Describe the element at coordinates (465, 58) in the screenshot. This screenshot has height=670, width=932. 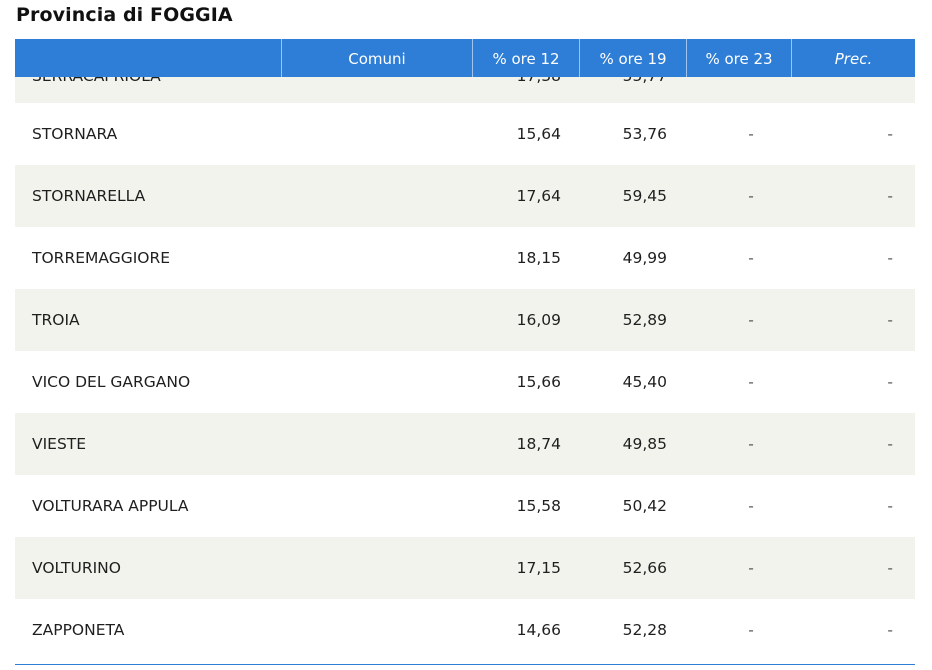
I see `table-header: Comuni % ore 12 % ore 19 % ore 23 Prec.` at that location.